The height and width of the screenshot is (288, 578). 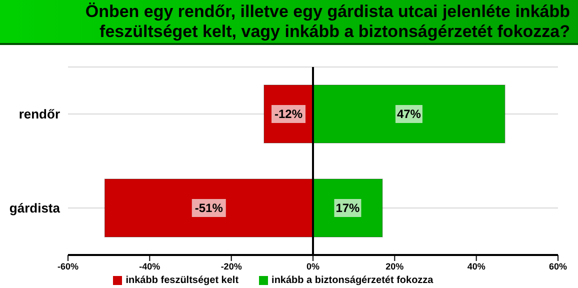 I want to click on y-tick-label: rendőr, so click(x=39, y=114).